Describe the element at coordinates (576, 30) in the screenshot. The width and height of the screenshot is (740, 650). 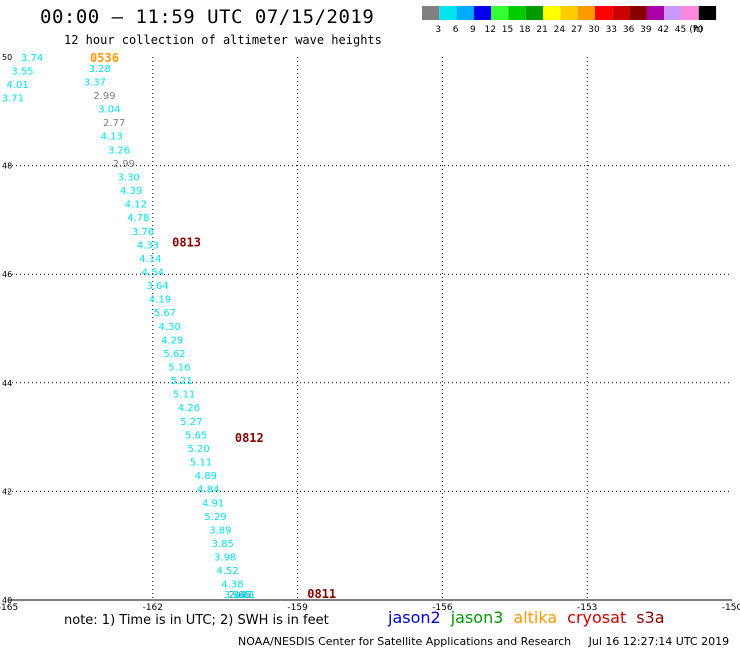
I see `colorbar-tick-label: 27` at that location.